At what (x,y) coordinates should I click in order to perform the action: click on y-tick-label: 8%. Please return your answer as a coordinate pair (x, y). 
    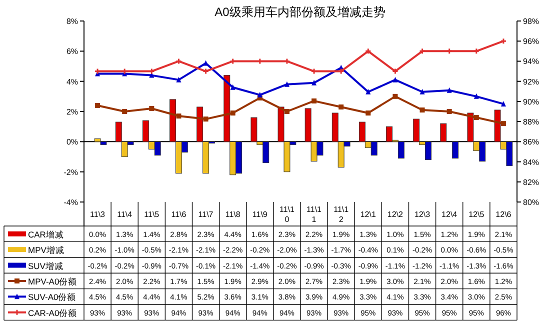
    Looking at the image, I should click on (72, 21).